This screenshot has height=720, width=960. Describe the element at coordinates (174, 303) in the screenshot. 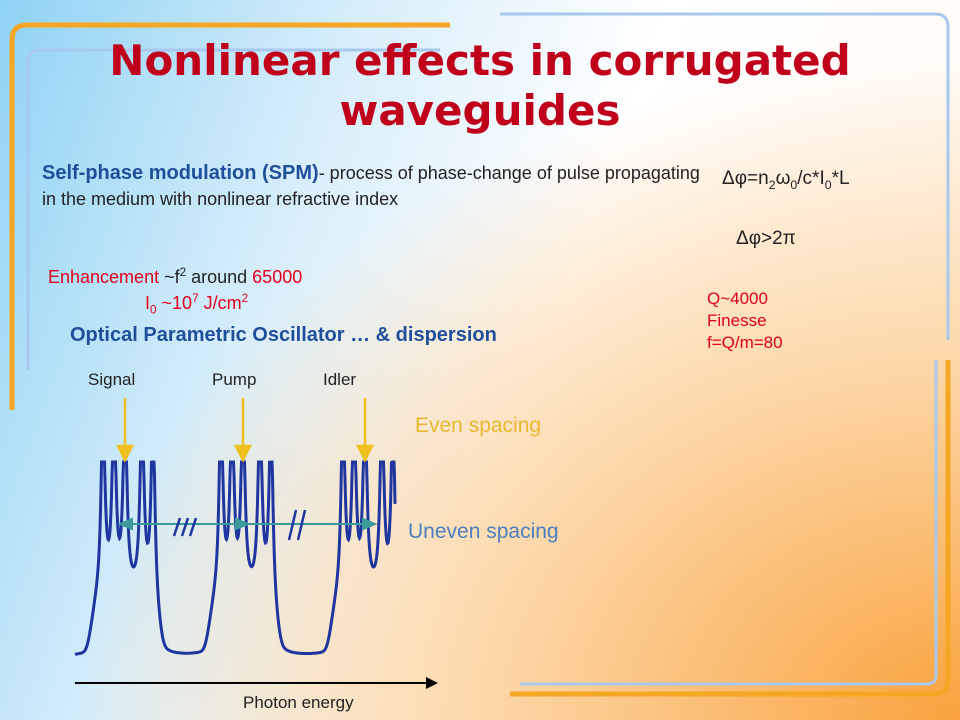

I see `part: ~10` at that location.